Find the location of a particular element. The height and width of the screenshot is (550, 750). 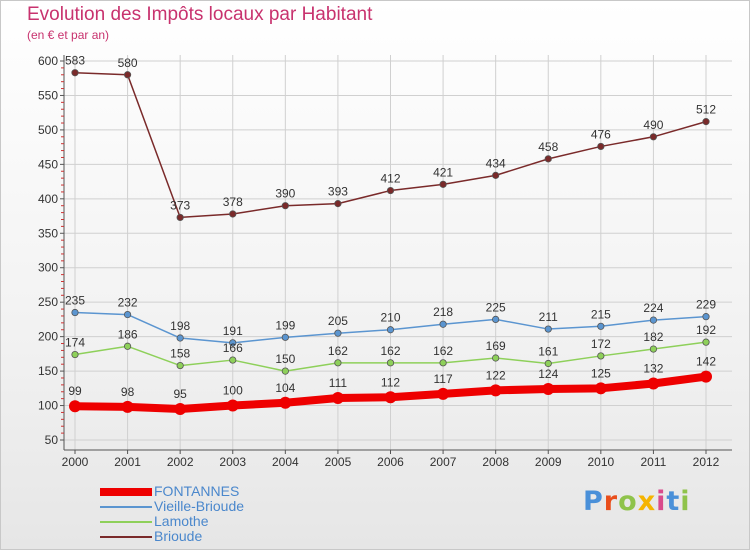

x-tick-label: 2007 is located at coordinates (443, 462).